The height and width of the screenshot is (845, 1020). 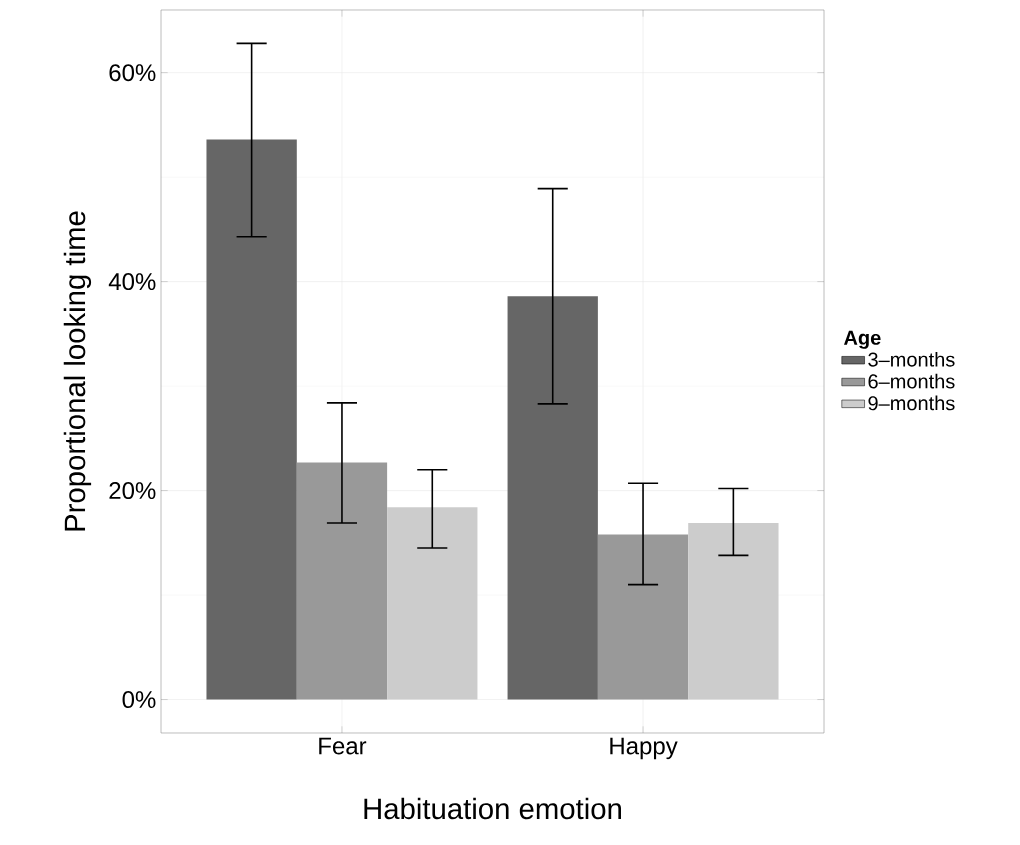 What do you see at coordinates (911, 403) in the screenshot?
I see `legend-label: 9–months` at bounding box center [911, 403].